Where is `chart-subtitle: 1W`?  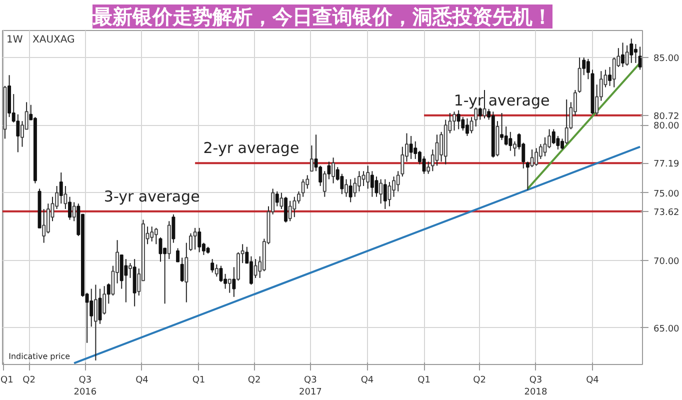
chart-subtitle: 1W is located at coordinates (14, 40).